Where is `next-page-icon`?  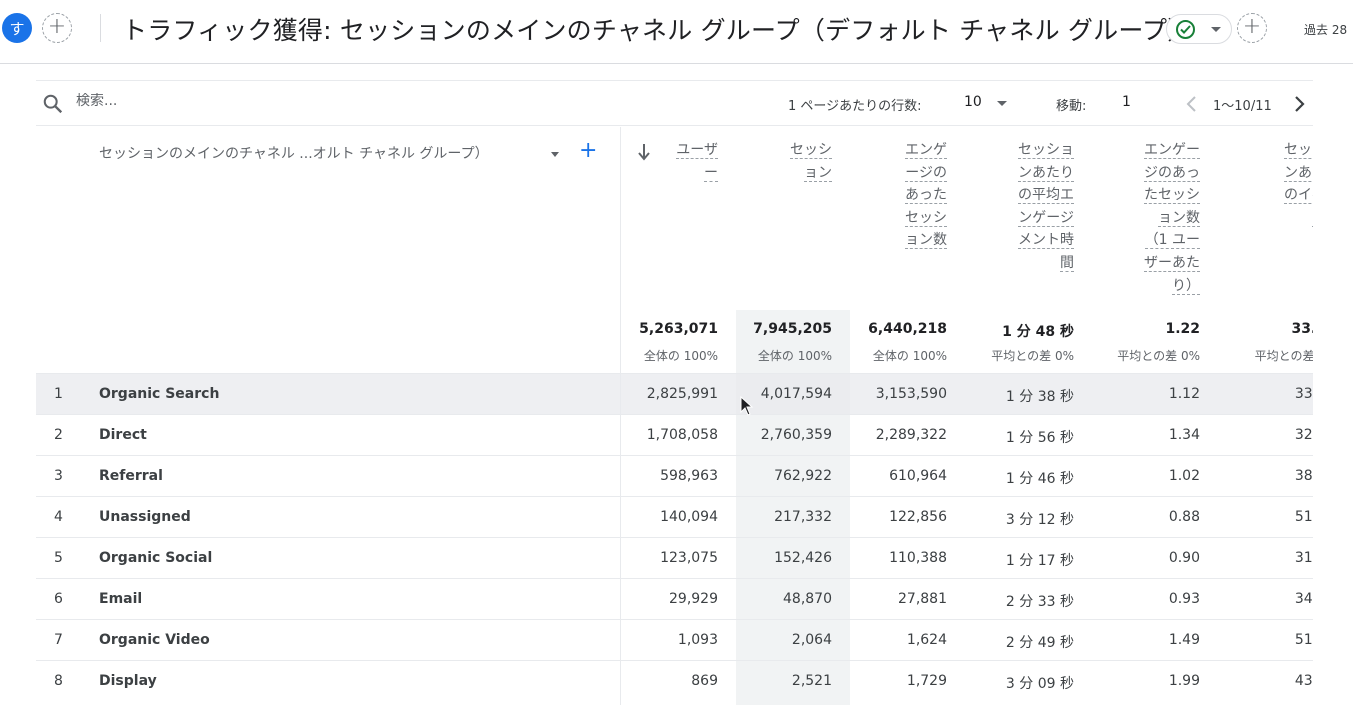 next-page-icon is located at coordinates (1299, 104).